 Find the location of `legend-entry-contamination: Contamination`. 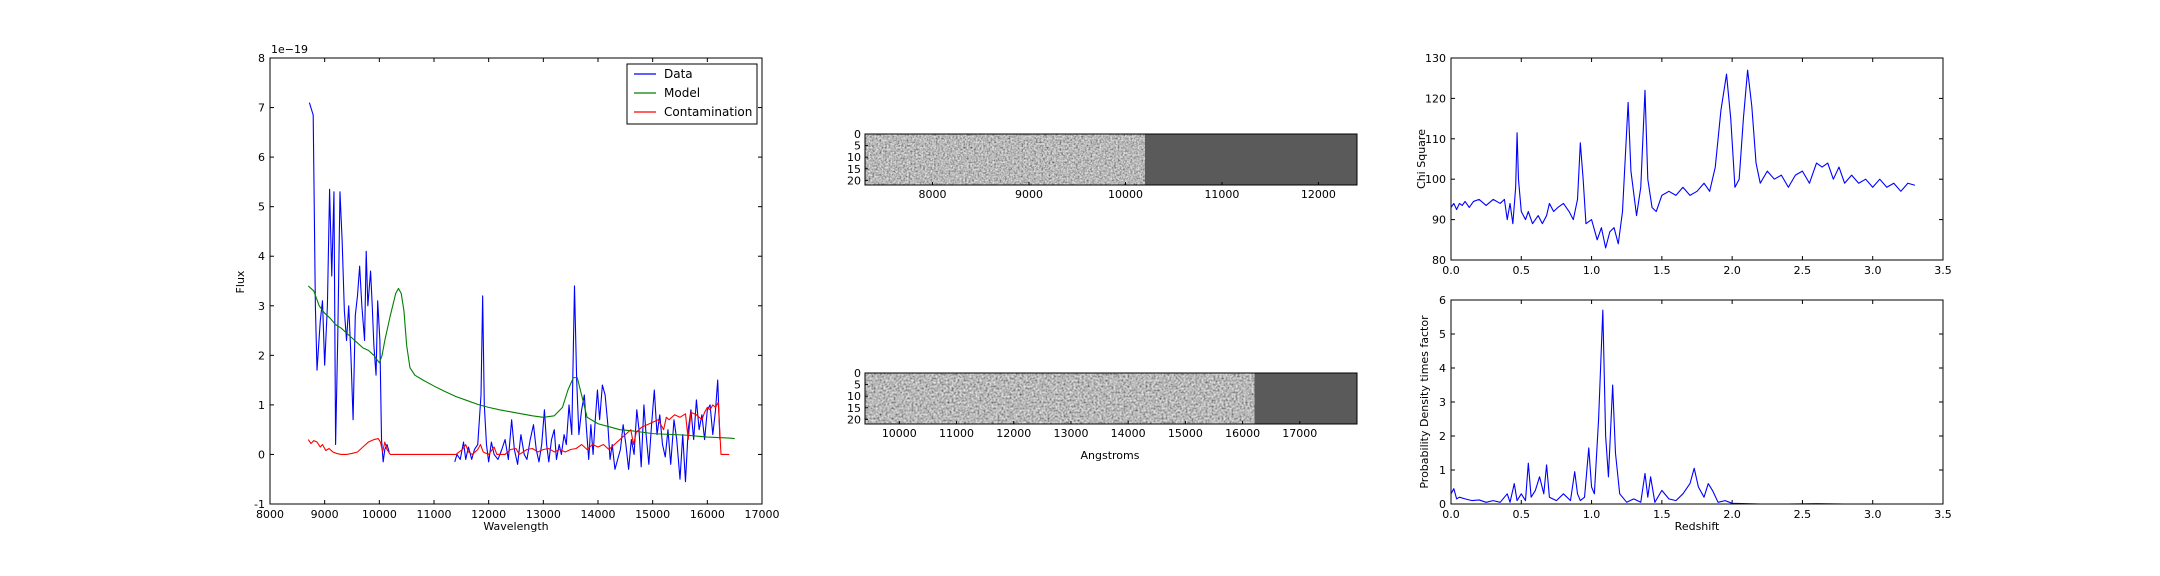

legend-entry-contamination: Contamination is located at coordinates (708, 112).